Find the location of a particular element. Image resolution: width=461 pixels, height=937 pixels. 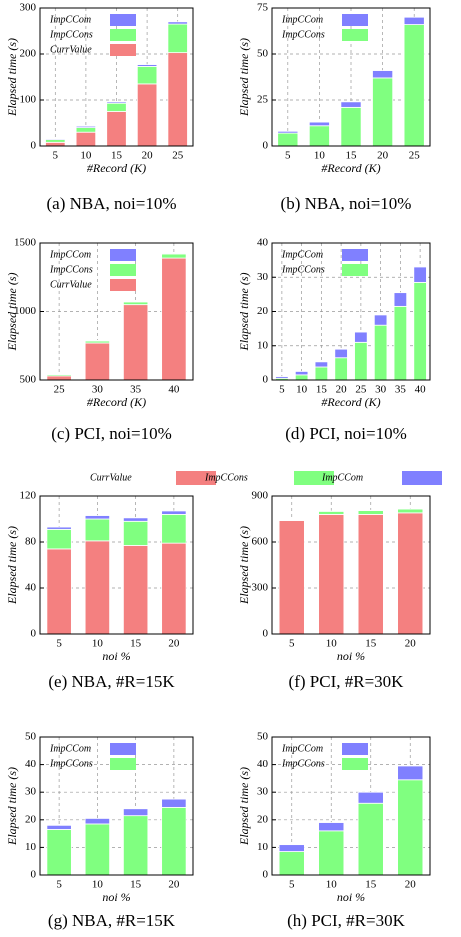

y-tick-label: 500 is located at coordinates (28, 380).